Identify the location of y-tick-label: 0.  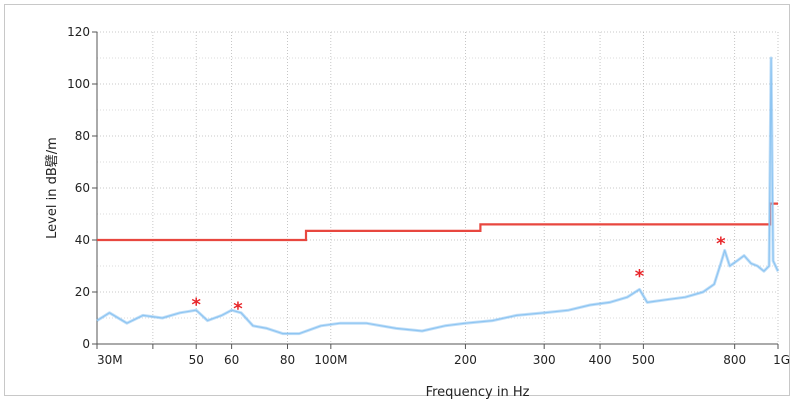
(86, 344).